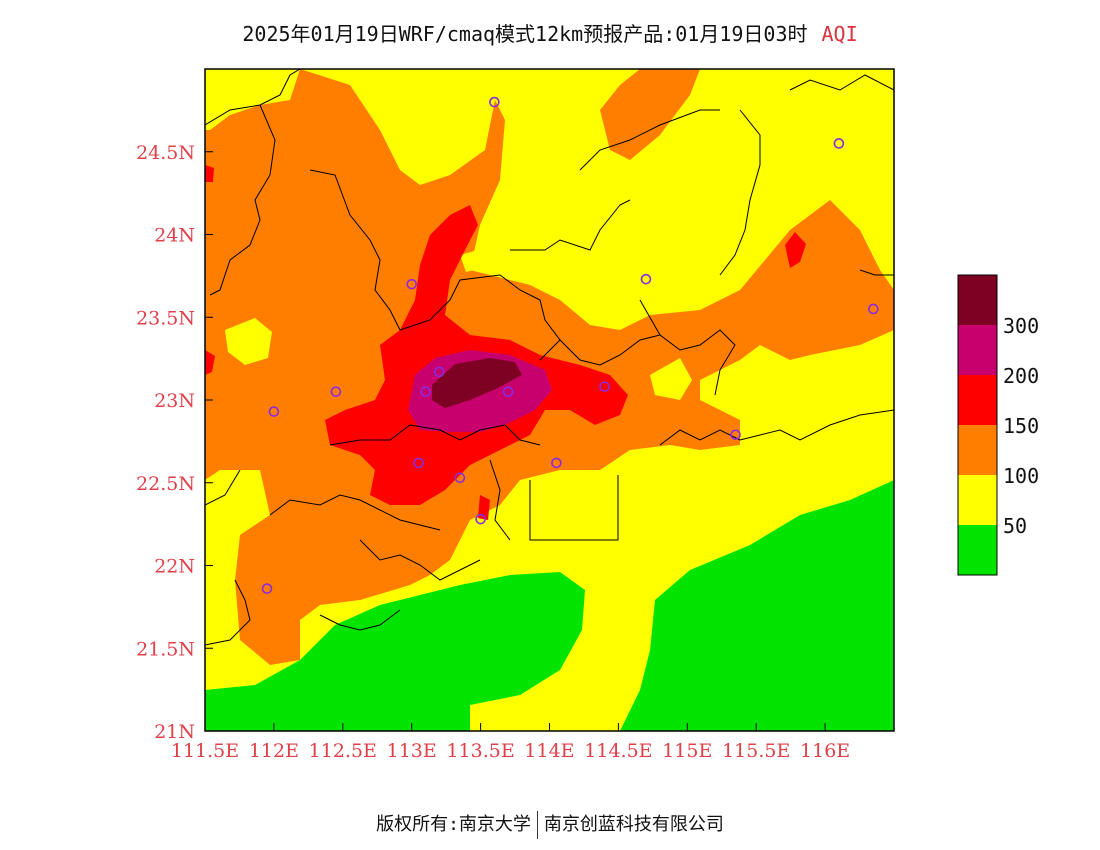  I want to click on pollutant-label: AQI, so click(839, 34).